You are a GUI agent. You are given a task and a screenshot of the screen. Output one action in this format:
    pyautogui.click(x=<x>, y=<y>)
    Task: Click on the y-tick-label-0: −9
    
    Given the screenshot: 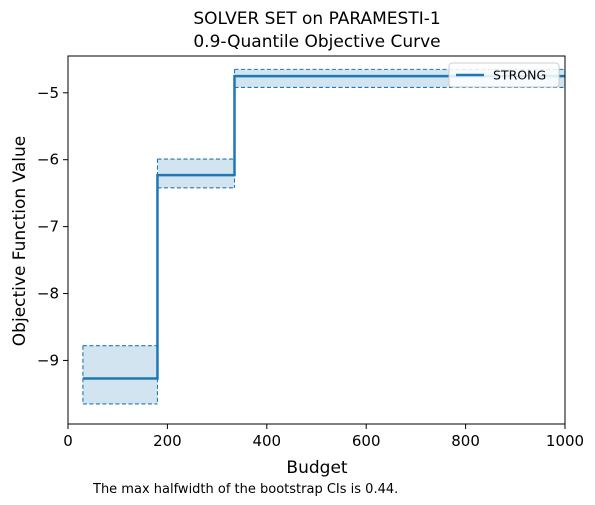 What is the action you would take?
    pyautogui.click(x=48, y=360)
    